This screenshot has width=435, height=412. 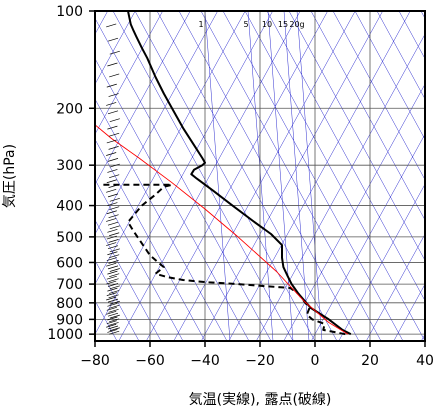 I want to click on mixing-ratio-label: 20g, so click(x=296, y=24).